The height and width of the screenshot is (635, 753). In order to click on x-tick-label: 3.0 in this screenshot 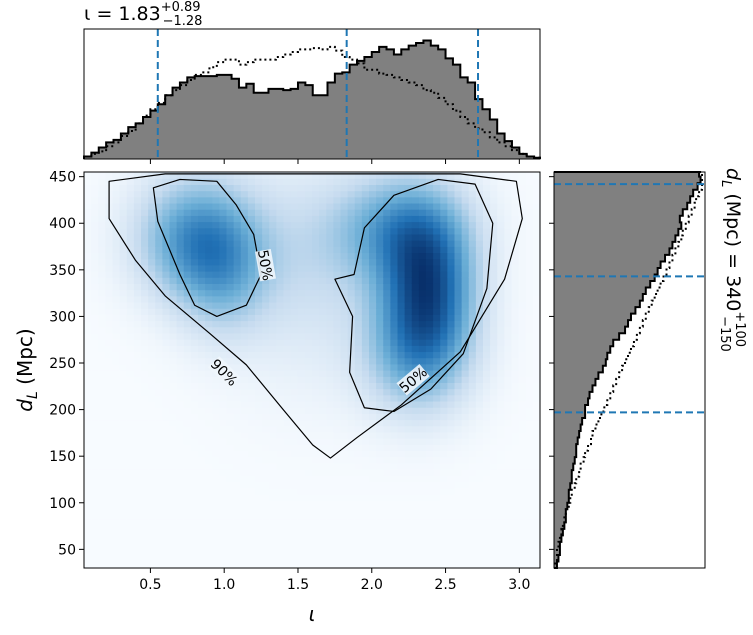, I will do `click(519, 585)`.